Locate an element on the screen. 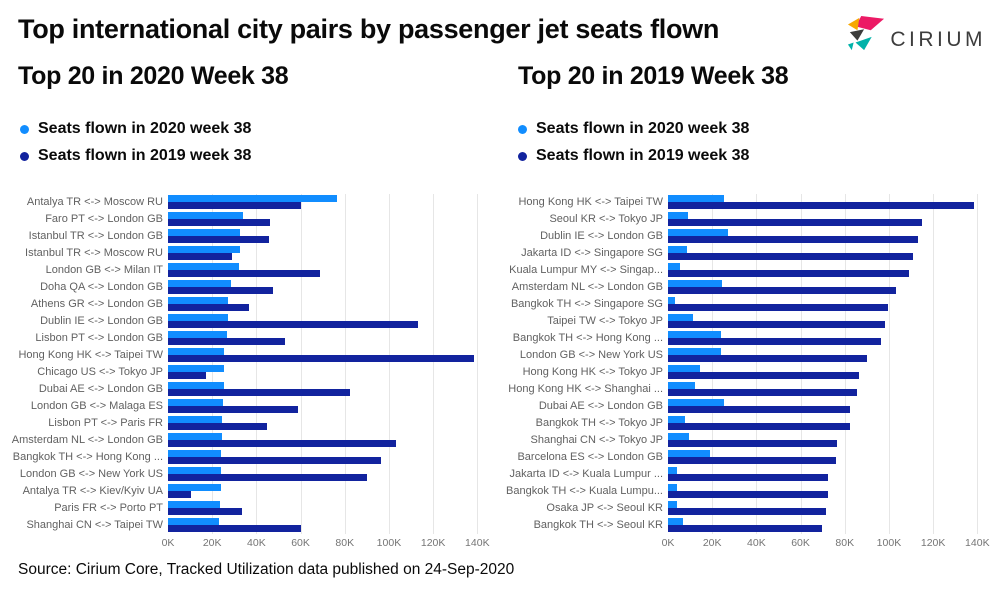  category-label: Lisbon PT <-> London GB is located at coordinates (99, 338).